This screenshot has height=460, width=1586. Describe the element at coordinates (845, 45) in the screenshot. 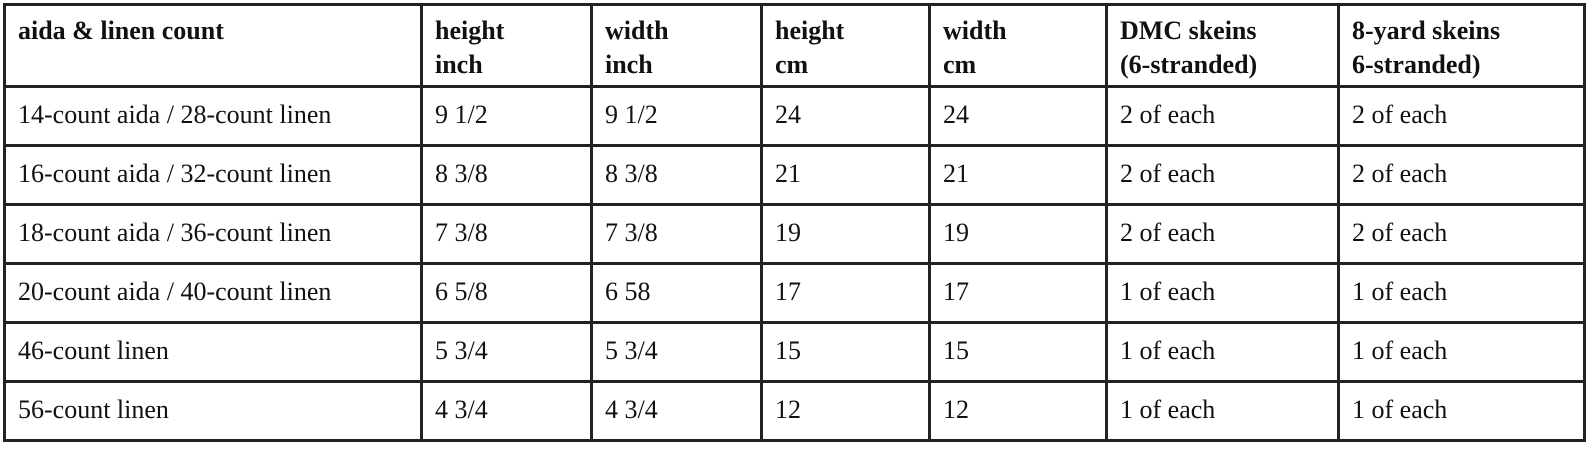

I see `column-header: height cm` at that location.